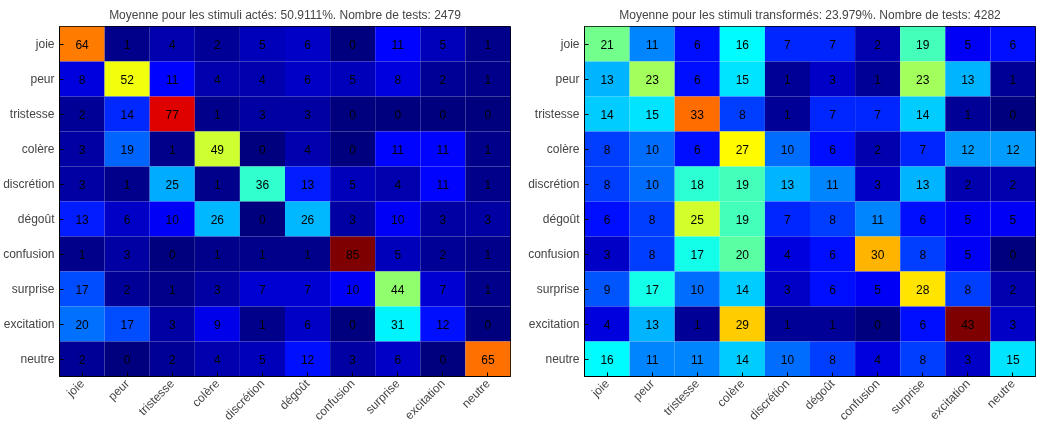 This screenshot has height=434, width=1057. Describe the element at coordinates (569, 44) in the screenshot. I see `y-tick-label: joie` at that location.